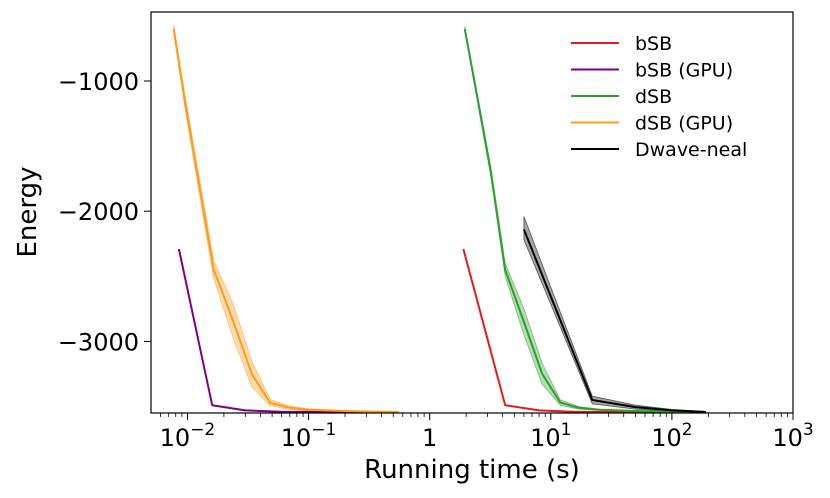 This screenshot has width=830, height=498. Describe the element at coordinates (792, 436) in the screenshot. I see `x-tick-label: 10³` at that location.